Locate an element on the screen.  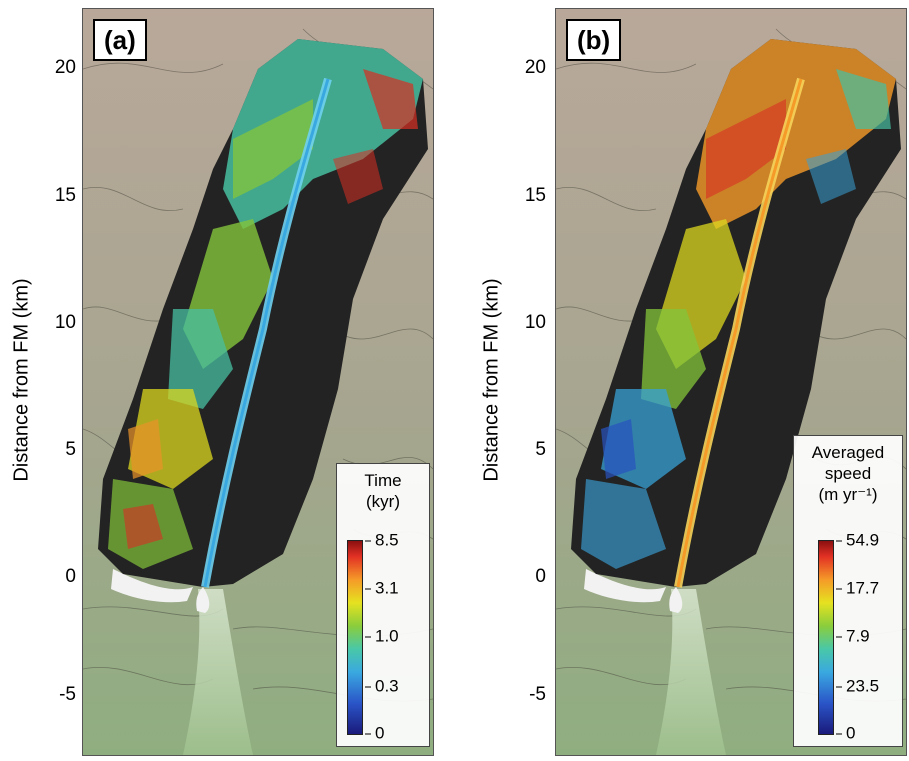
colorbar-tick: 17.7 is located at coordinates (857, 588).